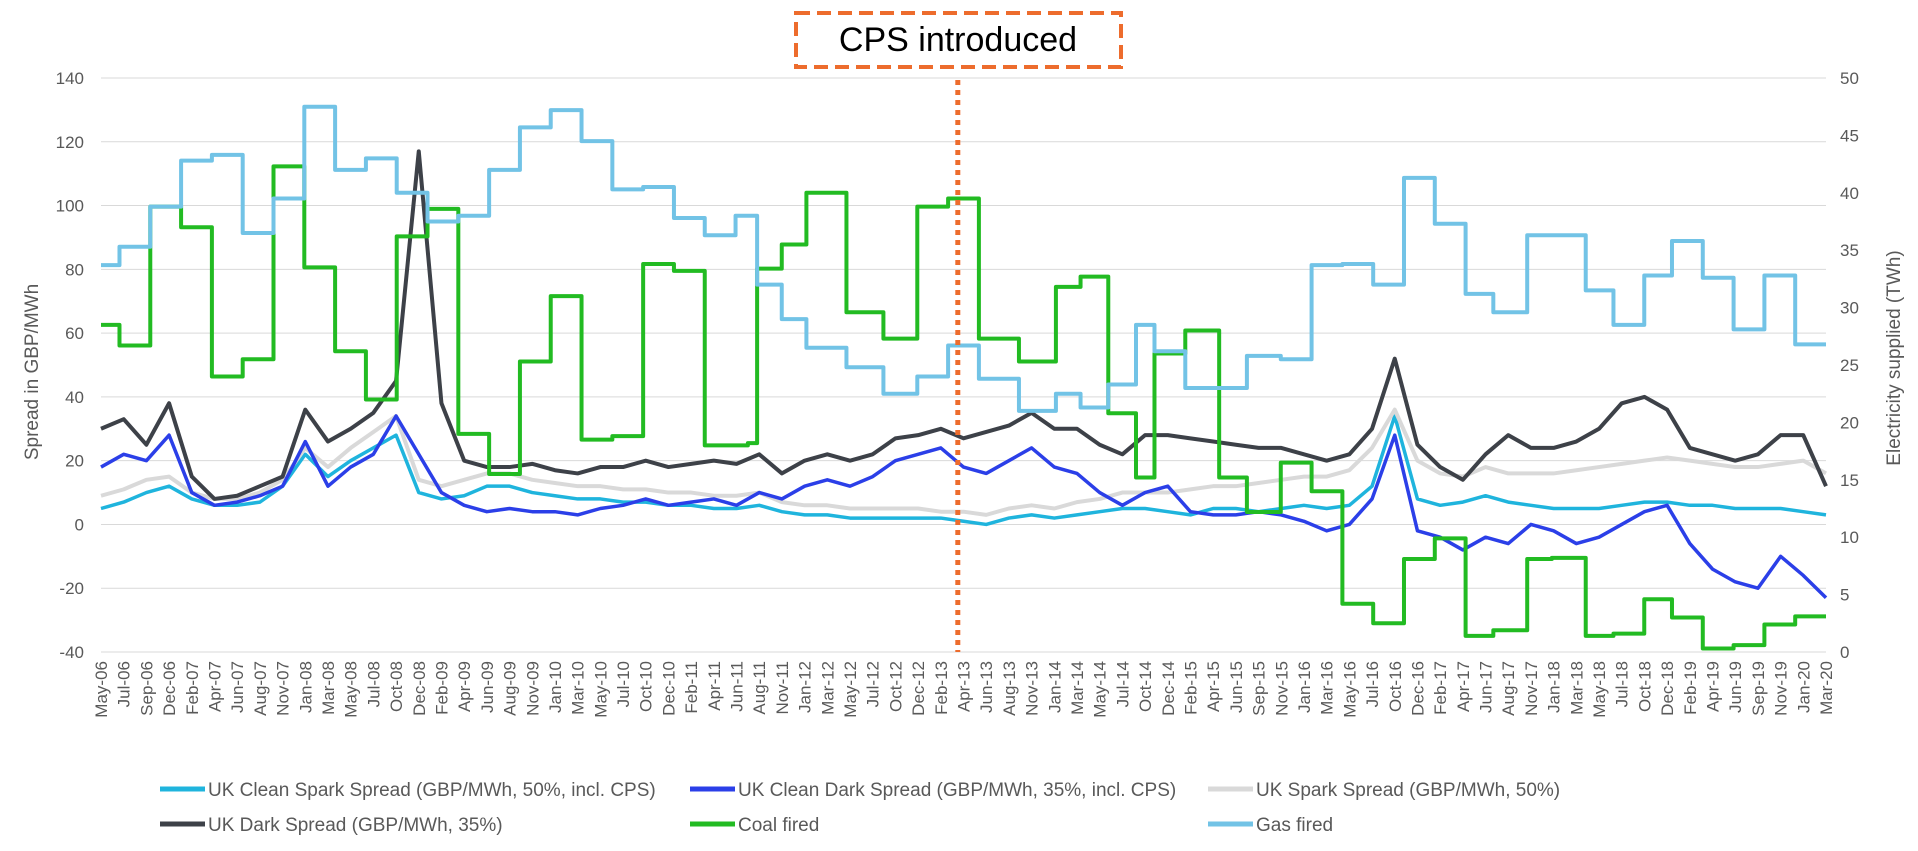 The image size is (1918, 851). Describe the element at coordinates (668, 688) in the screenshot. I see `x-tick-label: Dec-10` at that location.